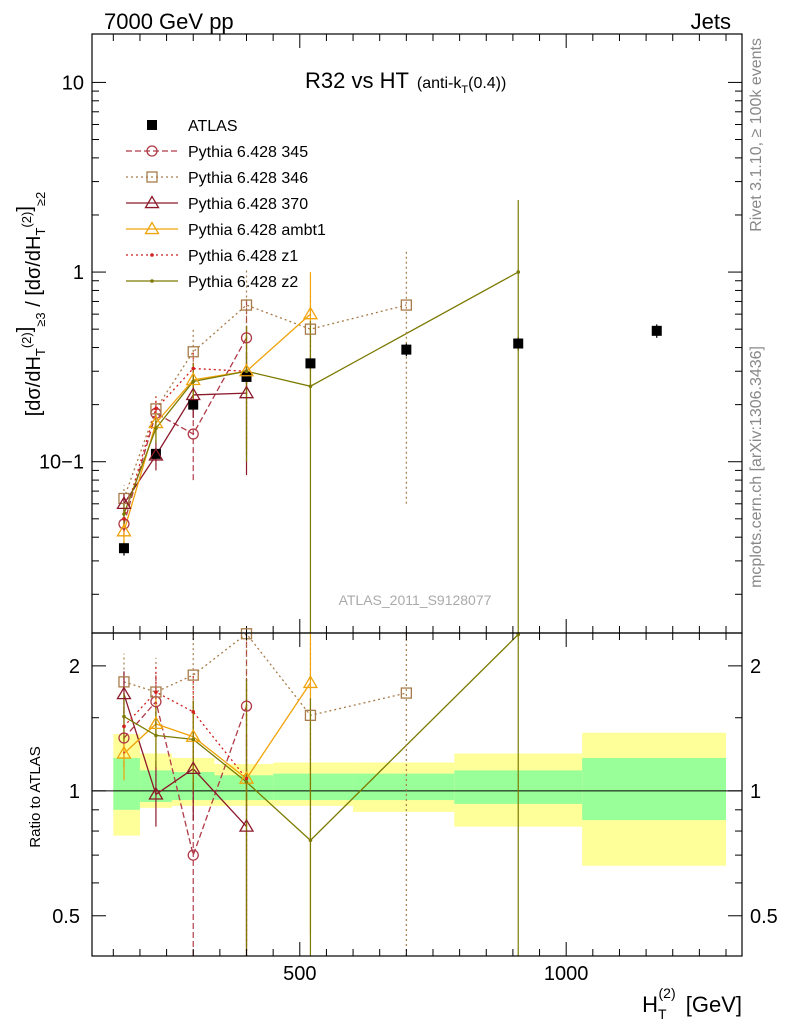 The image size is (786, 1024). What do you see at coordinates (764, 917) in the screenshot?
I see `ratio-y-tick-label-right: 0.5` at bounding box center [764, 917].